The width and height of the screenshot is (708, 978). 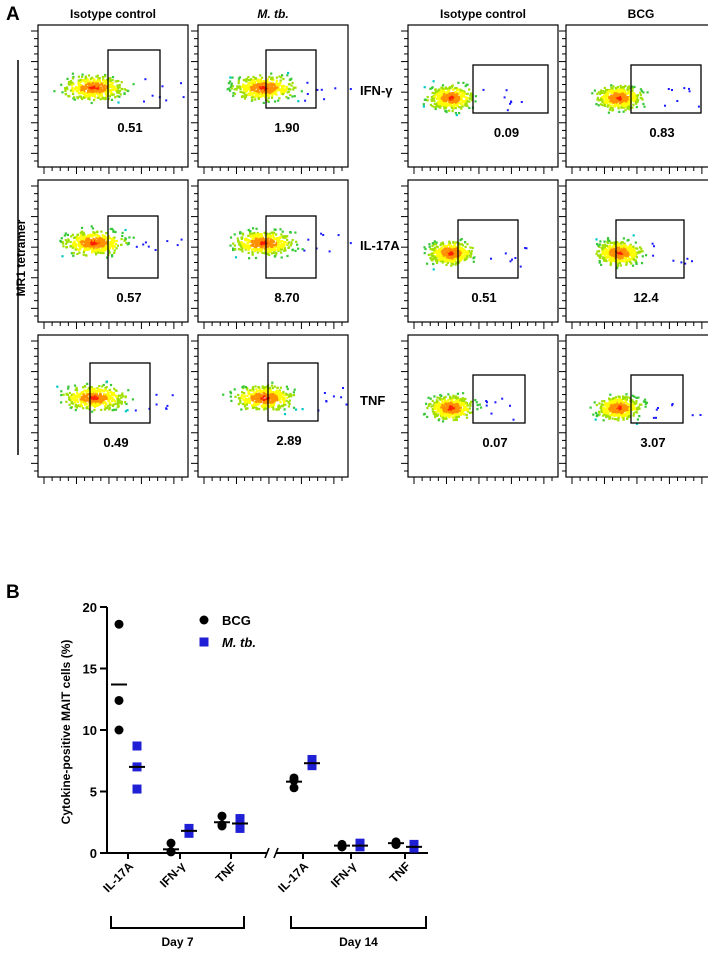 I want to click on column-header: Isotype control, so click(x=113, y=14).